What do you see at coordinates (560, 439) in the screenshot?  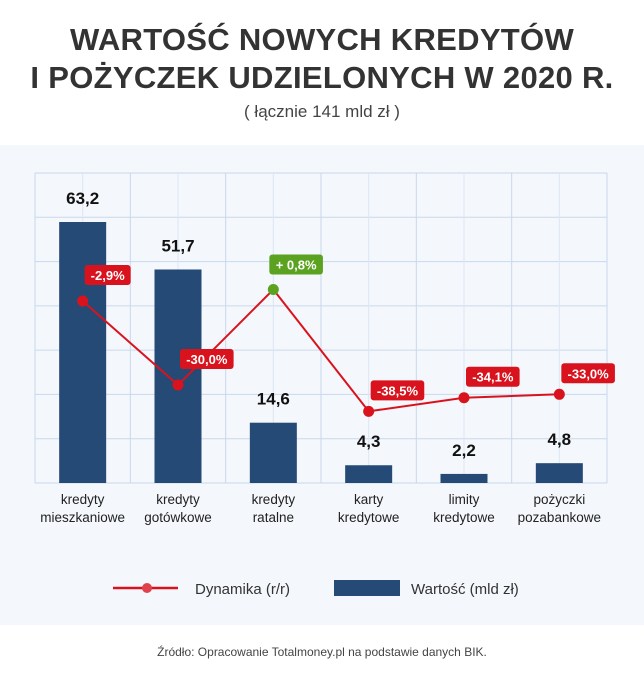 I see `bar-value-label: 4,8` at bounding box center [560, 439].